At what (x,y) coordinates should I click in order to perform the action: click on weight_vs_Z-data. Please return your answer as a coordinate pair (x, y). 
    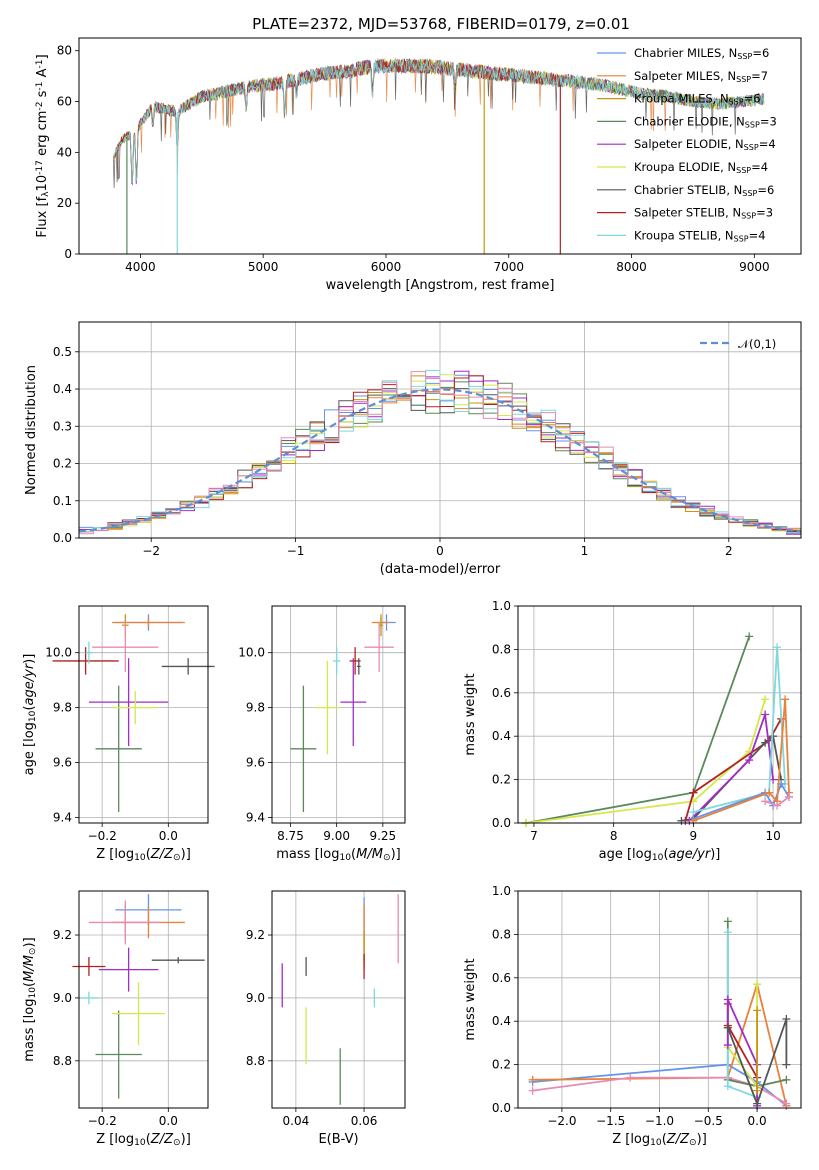
    Looking at the image, I should click on (659, 1013).